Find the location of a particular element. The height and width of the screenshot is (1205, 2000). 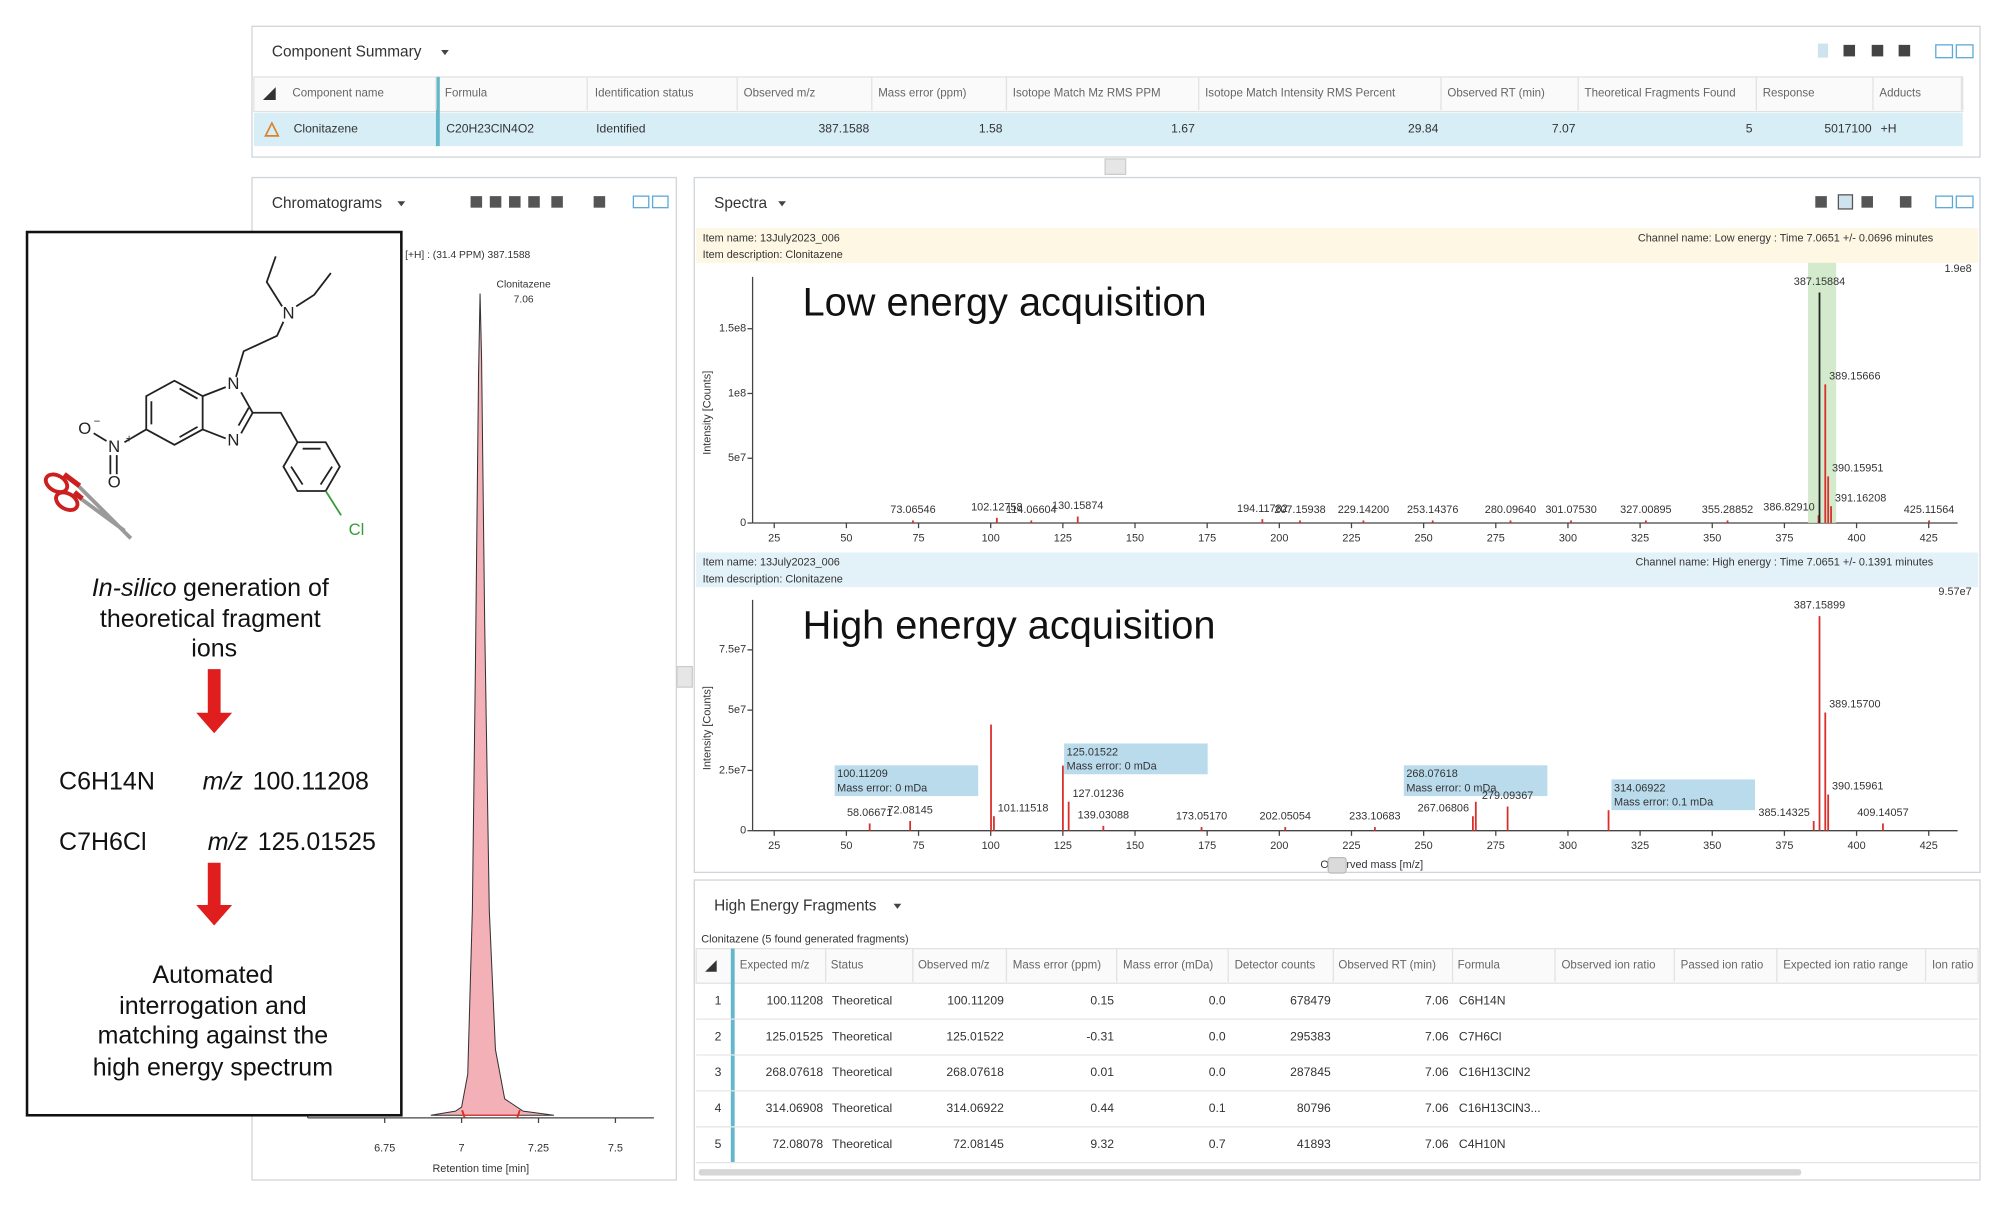

annotation-text: Automated is located at coordinates (212, 975).